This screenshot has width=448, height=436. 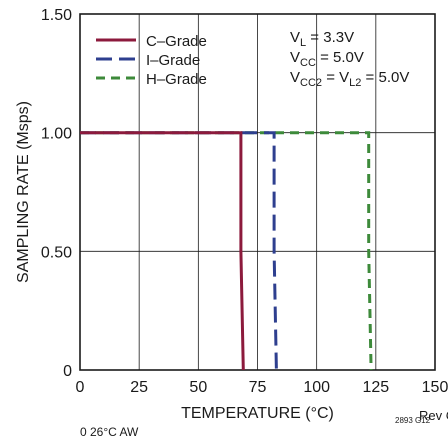 I want to click on legend-label: C–Grade, so click(x=176, y=41).